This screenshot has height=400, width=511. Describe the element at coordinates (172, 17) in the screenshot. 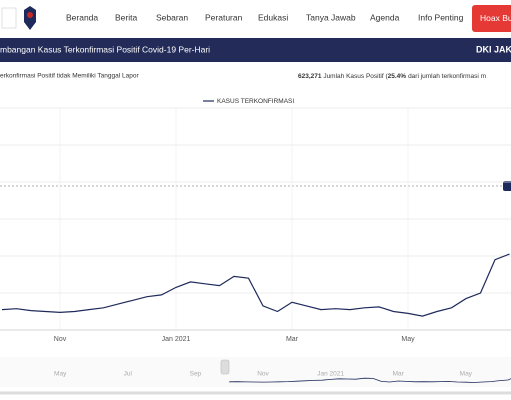

I see `nav-item: Sebaran` at that location.